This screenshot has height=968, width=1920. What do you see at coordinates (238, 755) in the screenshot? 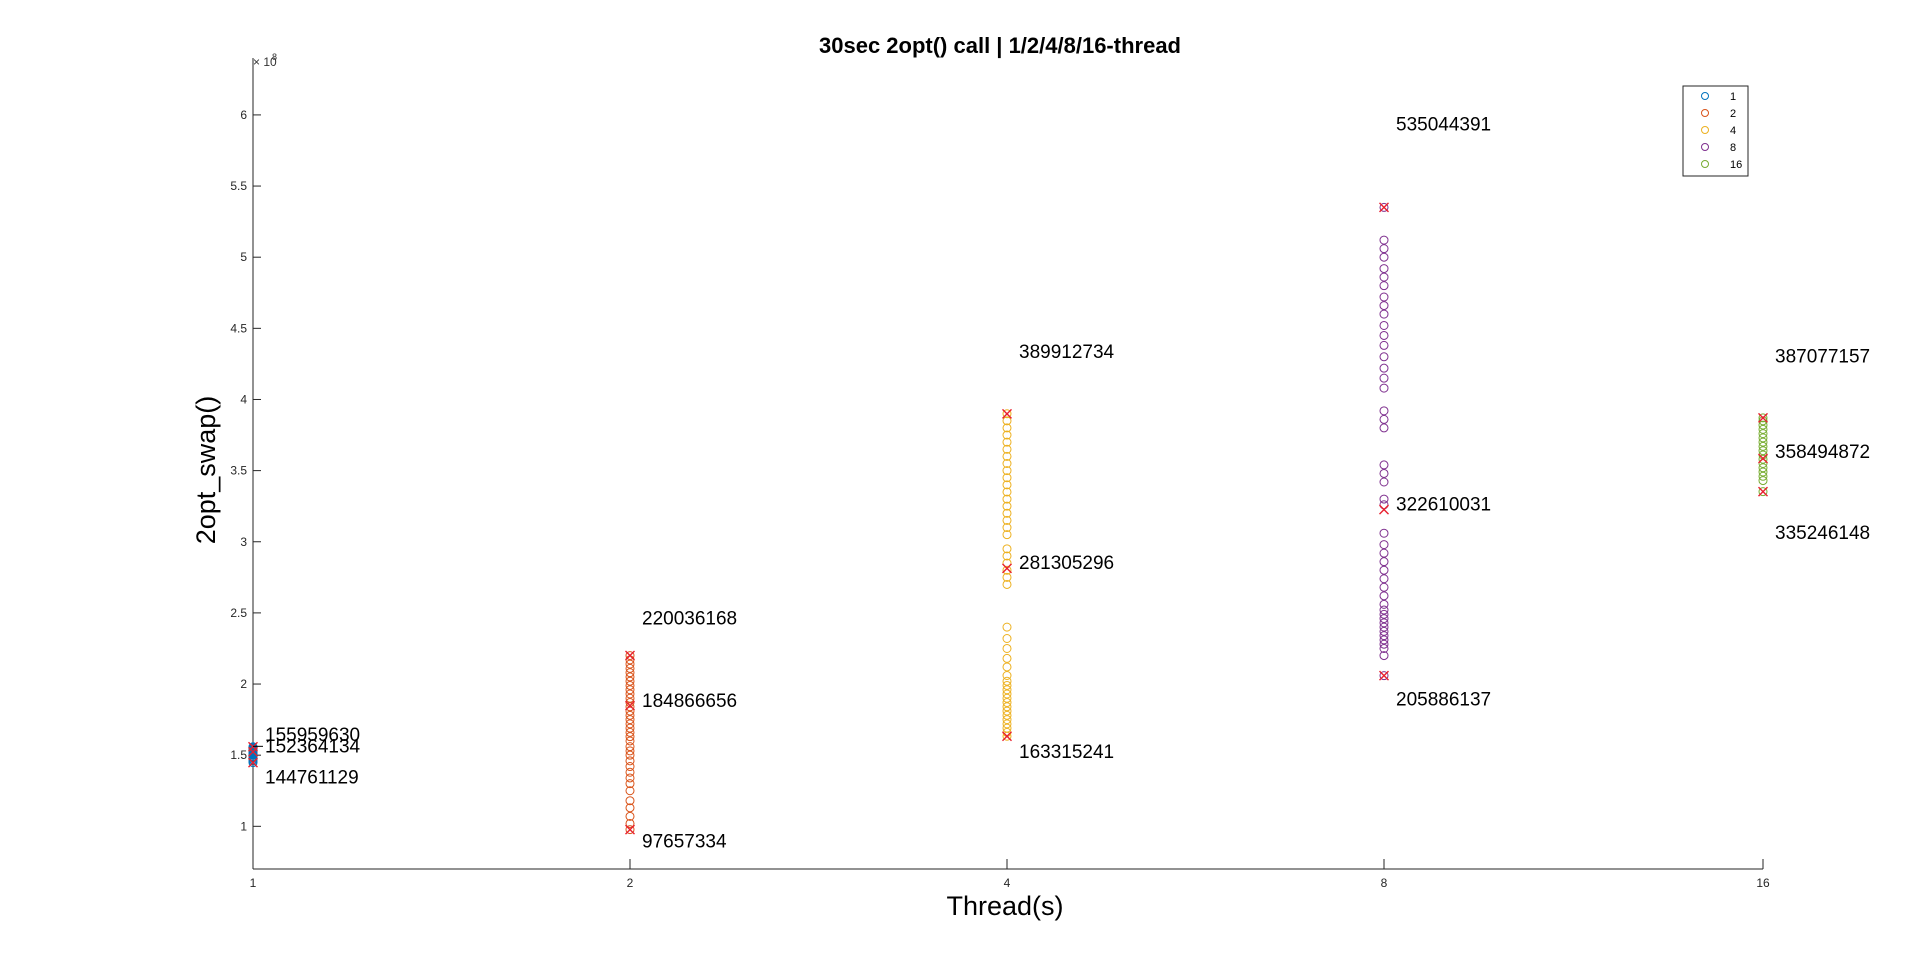
I see `y-tick-label: 1.5` at bounding box center [238, 755].